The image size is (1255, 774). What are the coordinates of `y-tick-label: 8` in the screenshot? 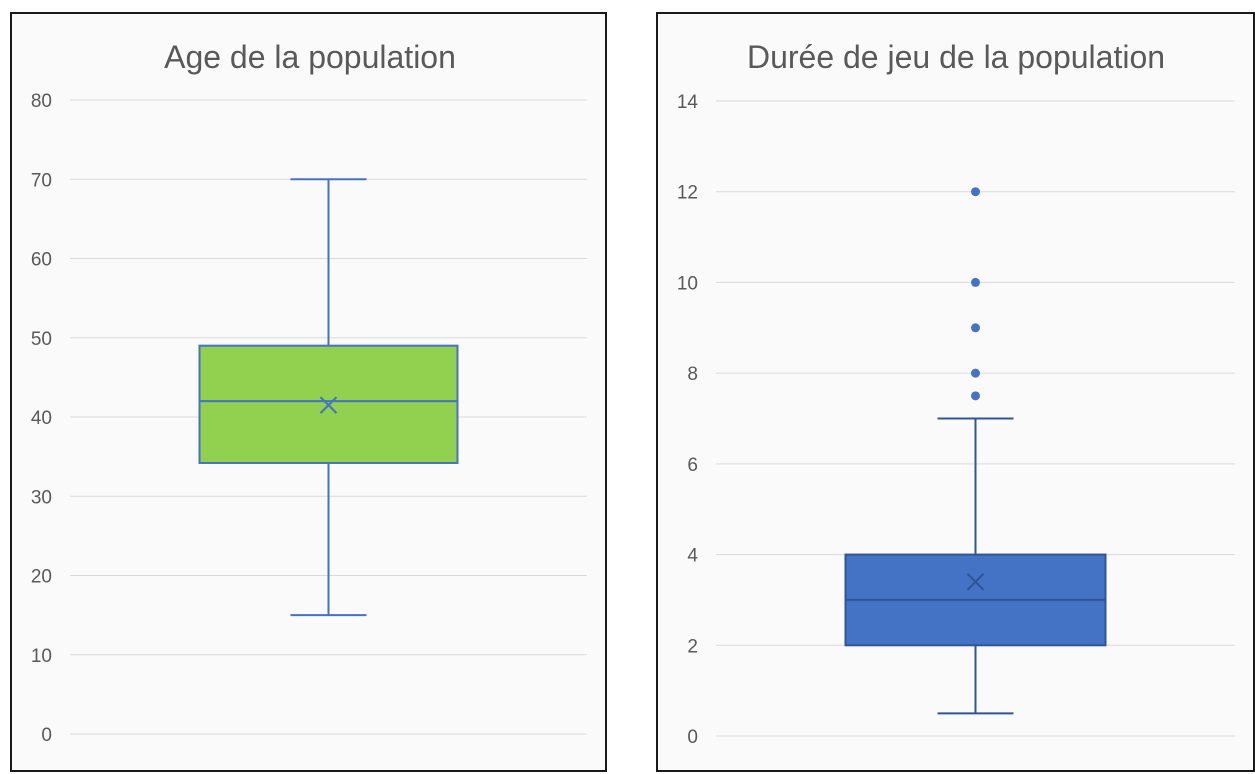 It's located at (692, 374).